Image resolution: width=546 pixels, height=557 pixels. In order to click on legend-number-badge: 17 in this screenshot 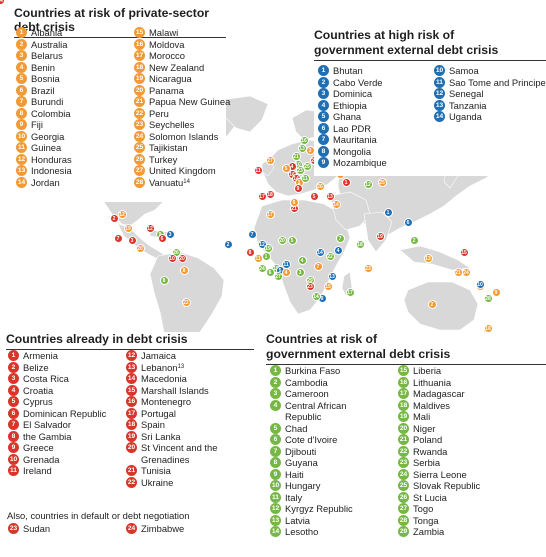, I will do `click(131, 413)`.